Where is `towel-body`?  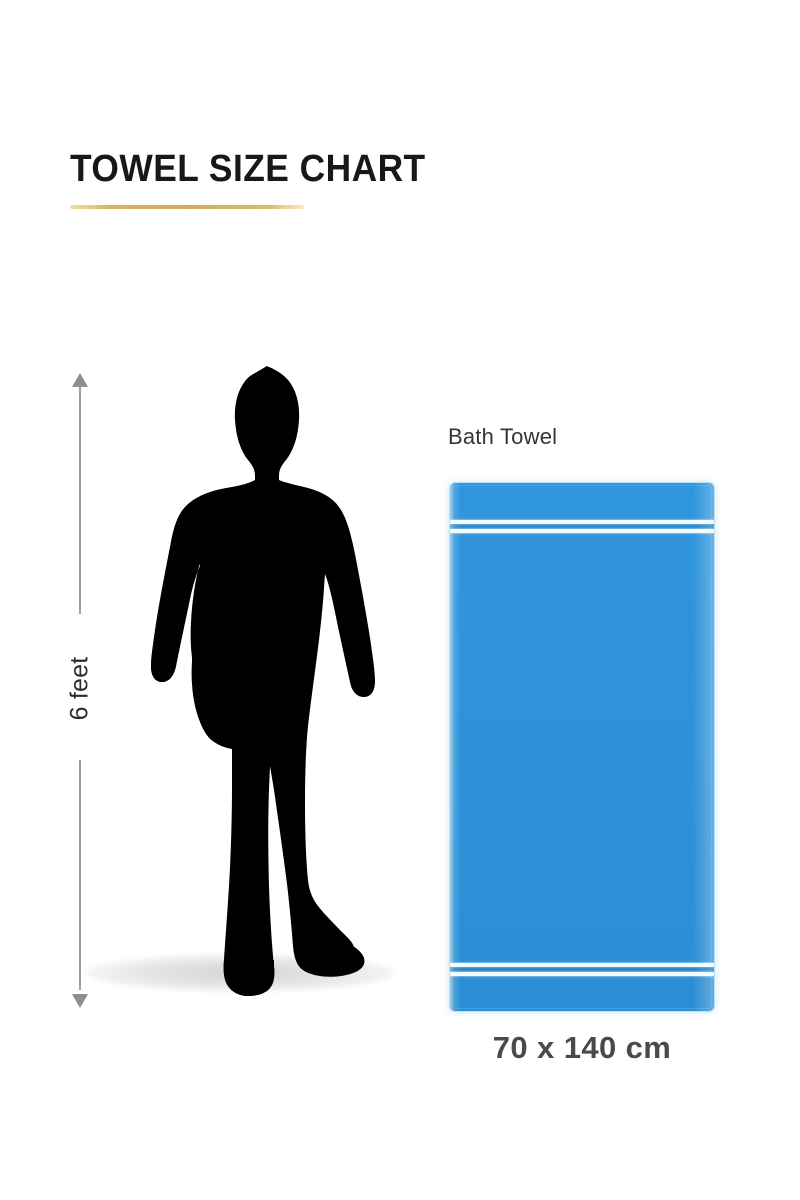
towel-body is located at coordinates (582, 747).